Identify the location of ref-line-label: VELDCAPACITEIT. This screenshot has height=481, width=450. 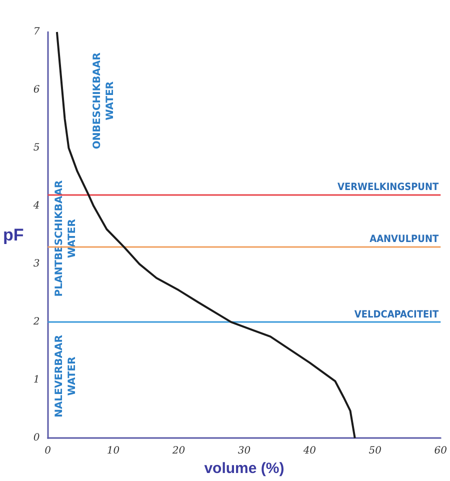
(397, 315).